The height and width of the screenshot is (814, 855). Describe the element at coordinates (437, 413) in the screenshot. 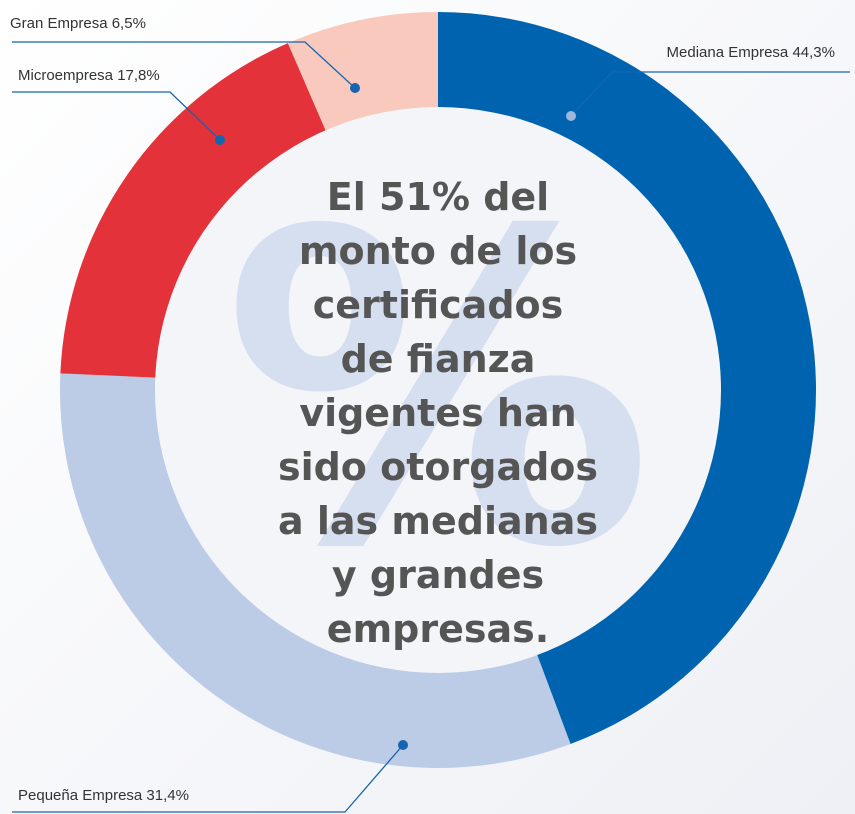

I see `center-annotation: vigentes han` at that location.